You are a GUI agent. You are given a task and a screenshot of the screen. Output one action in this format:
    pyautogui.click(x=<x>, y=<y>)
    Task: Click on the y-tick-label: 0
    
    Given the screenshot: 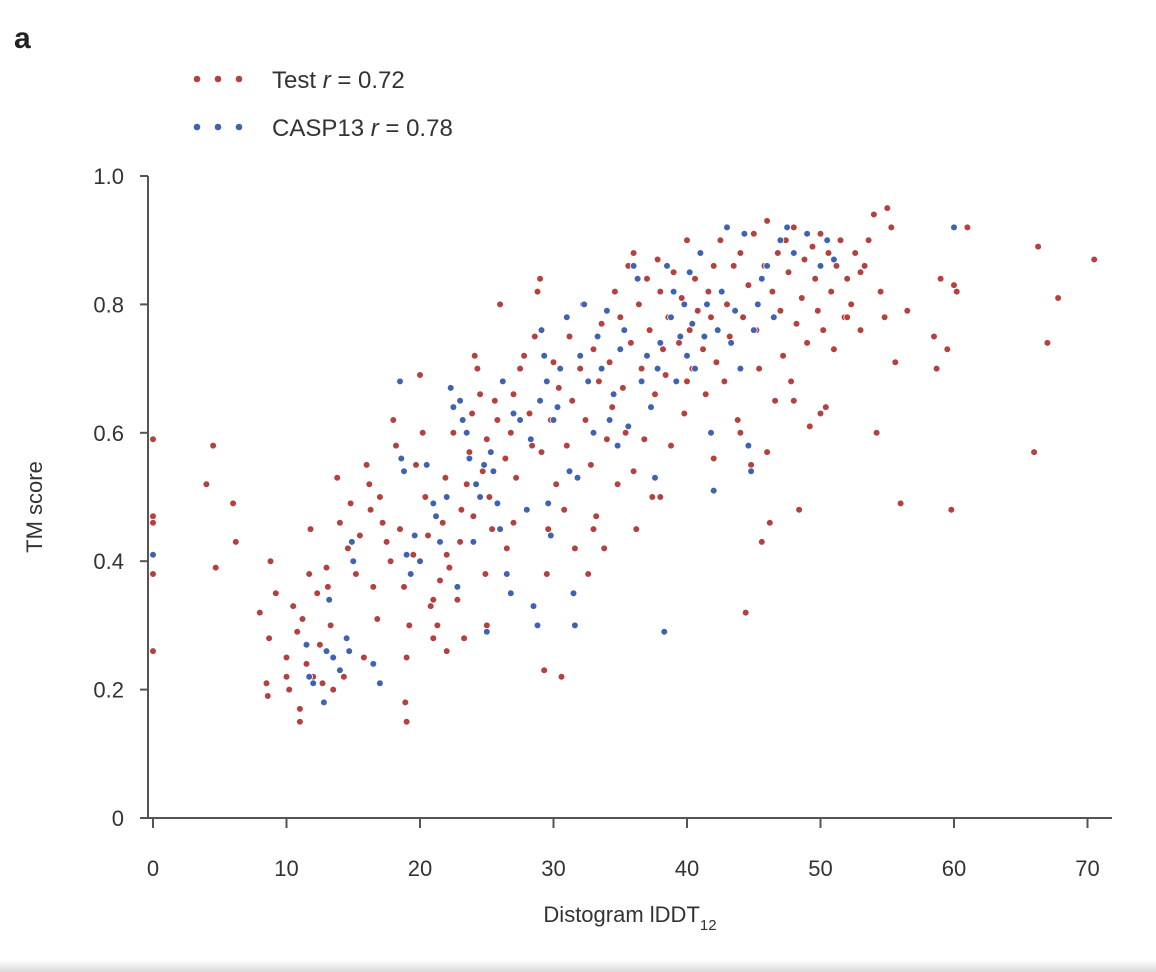 What is the action you would take?
    pyautogui.click(x=118, y=818)
    